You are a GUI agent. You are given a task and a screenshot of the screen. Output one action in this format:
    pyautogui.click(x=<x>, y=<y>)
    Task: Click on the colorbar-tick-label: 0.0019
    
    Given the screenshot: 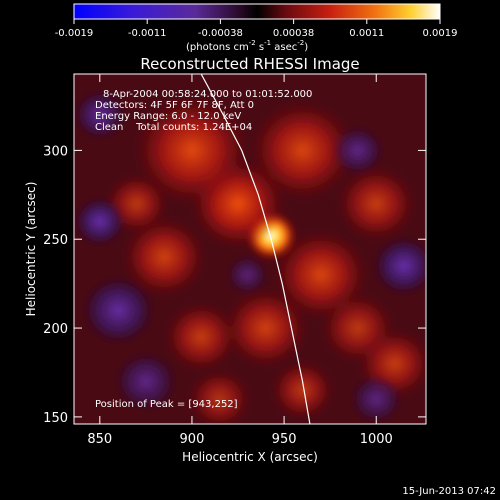 What is the action you would take?
    pyautogui.click(x=440, y=33)
    